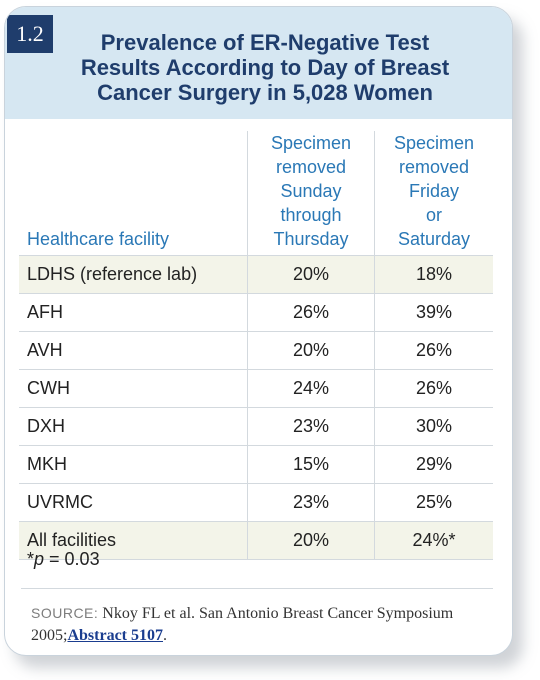 This screenshot has width=540, height=680. I want to click on header-friday-saturday: Specimen removed Friday or Saturday, so click(433, 193).